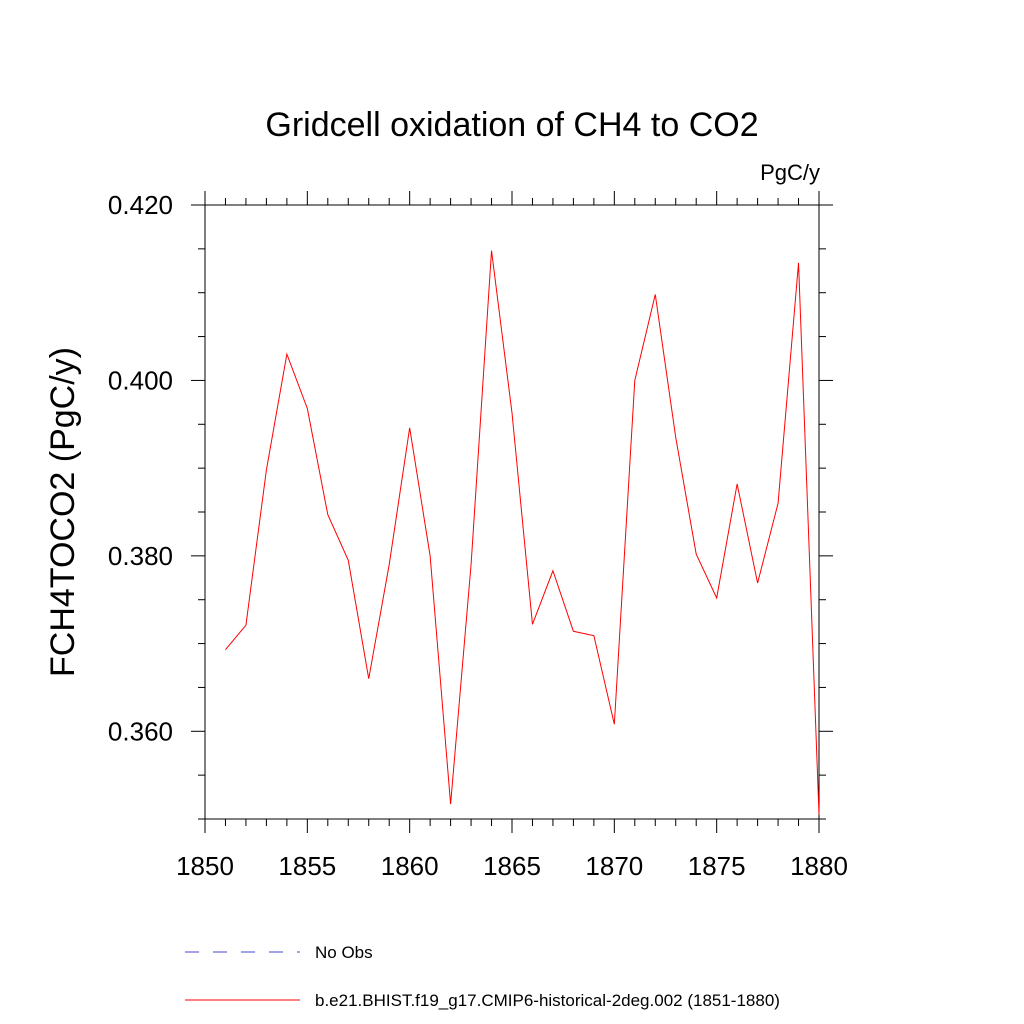 This screenshot has width=1024, height=1024. What do you see at coordinates (614, 866) in the screenshot?
I see `x-tick-label: 1870` at bounding box center [614, 866].